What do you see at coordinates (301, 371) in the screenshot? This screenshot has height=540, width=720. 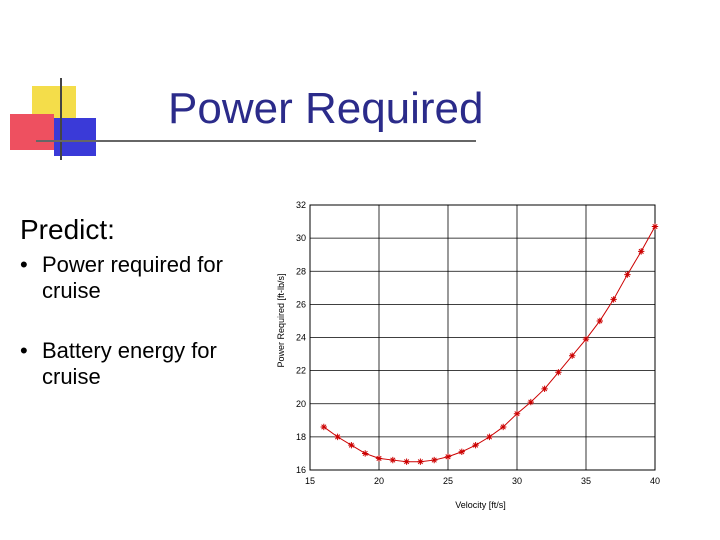 I see `y-tick-label: 22` at bounding box center [301, 371].